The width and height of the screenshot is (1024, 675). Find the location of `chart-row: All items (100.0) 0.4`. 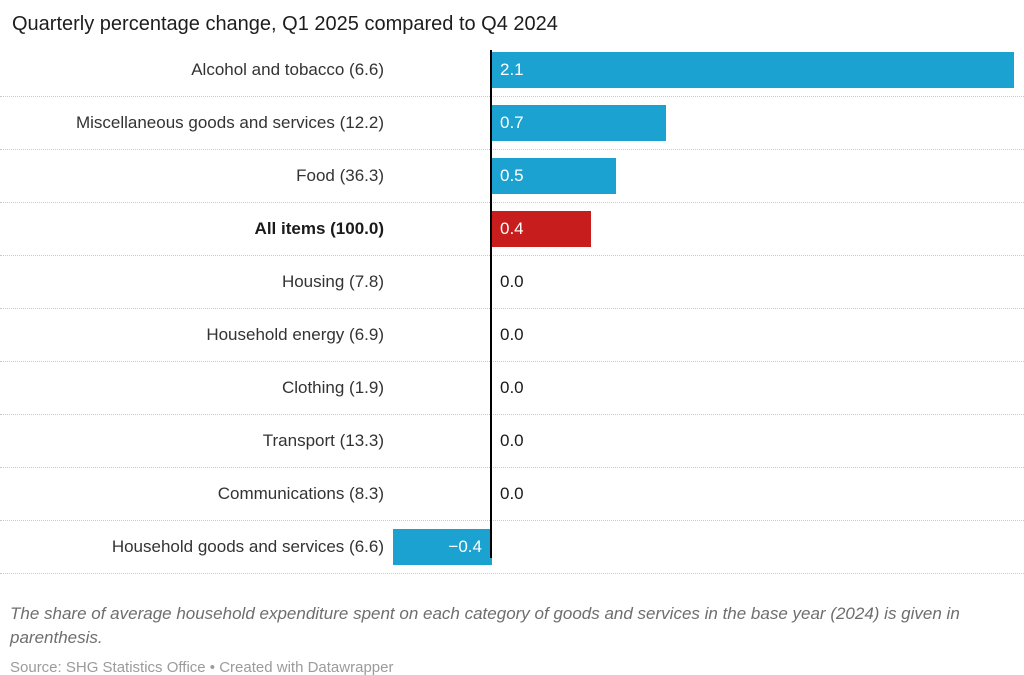

chart-row: All items (100.0) 0.4 is located at coordinates (512, 229).